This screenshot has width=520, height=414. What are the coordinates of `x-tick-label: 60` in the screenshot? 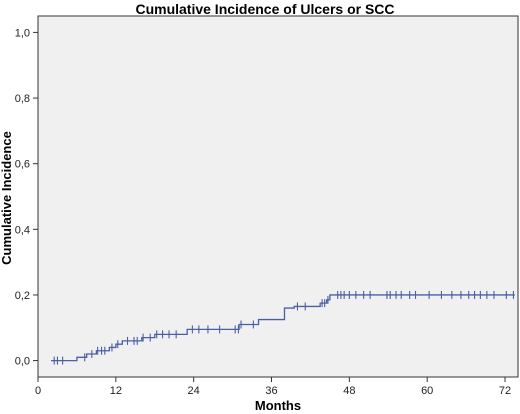 It's located at (427, 391).